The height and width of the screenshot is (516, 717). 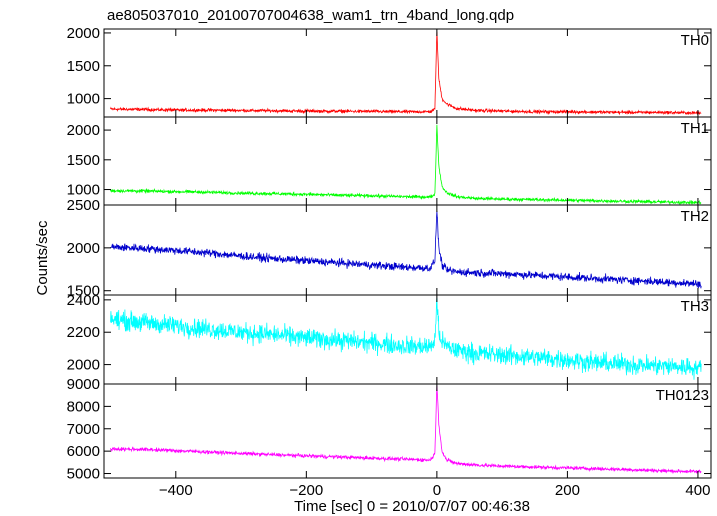 I want to click on series-line-th0123, so click(x=406, y=429).